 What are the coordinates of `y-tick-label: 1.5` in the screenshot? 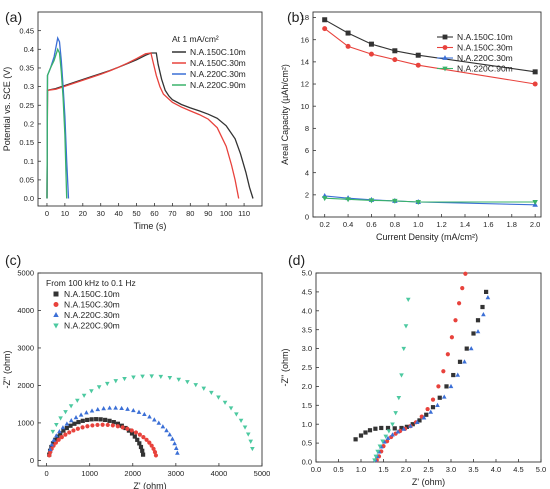 It's located at (307, 405).